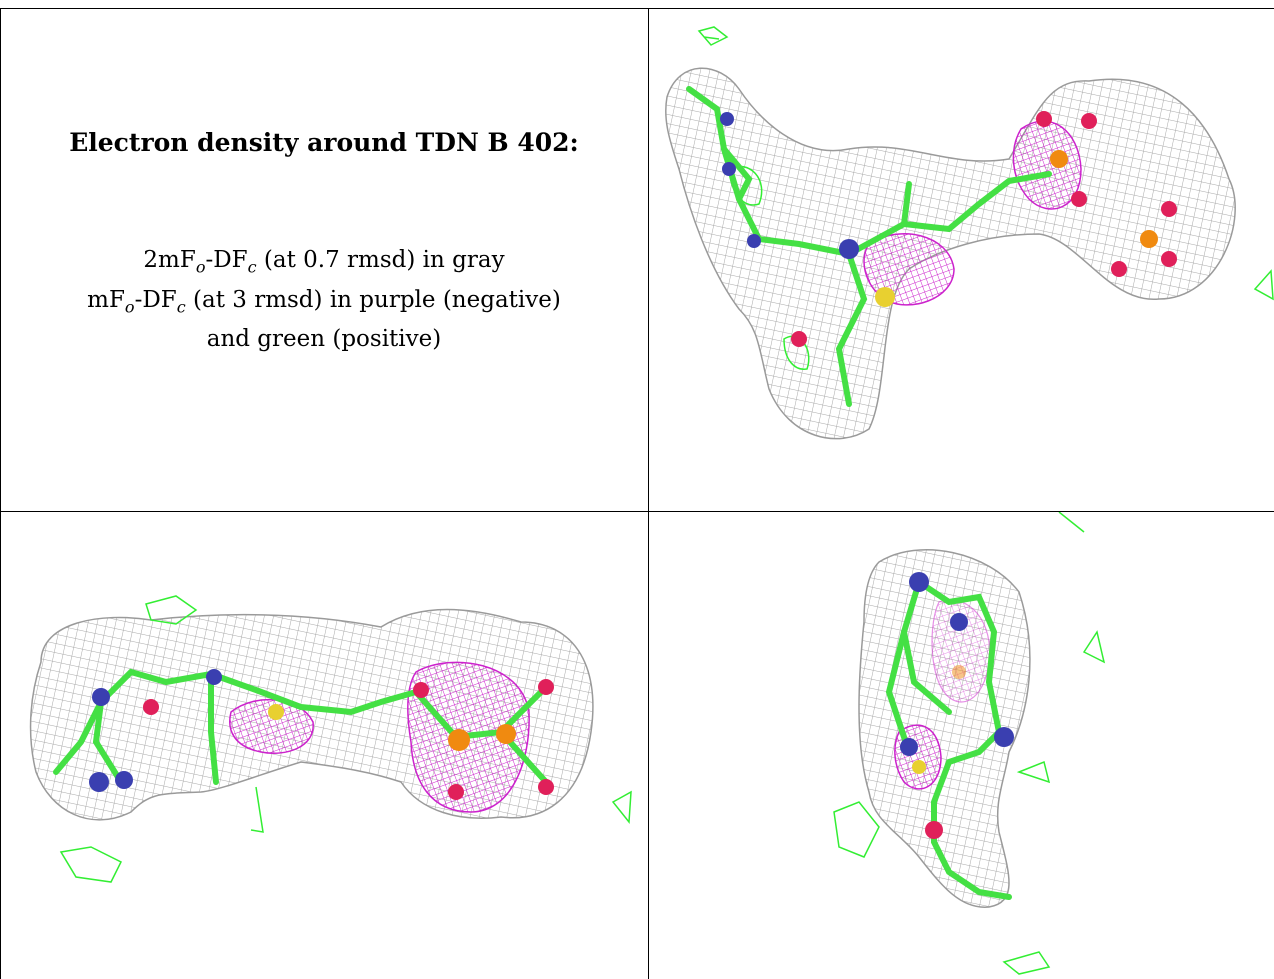 Image resolution: width=1274 pixels, height=979 pixels. What do you see at coordinates (106, 299) in the screenshot?
I see `legend-text: mF` at bounding box center [106, 299].